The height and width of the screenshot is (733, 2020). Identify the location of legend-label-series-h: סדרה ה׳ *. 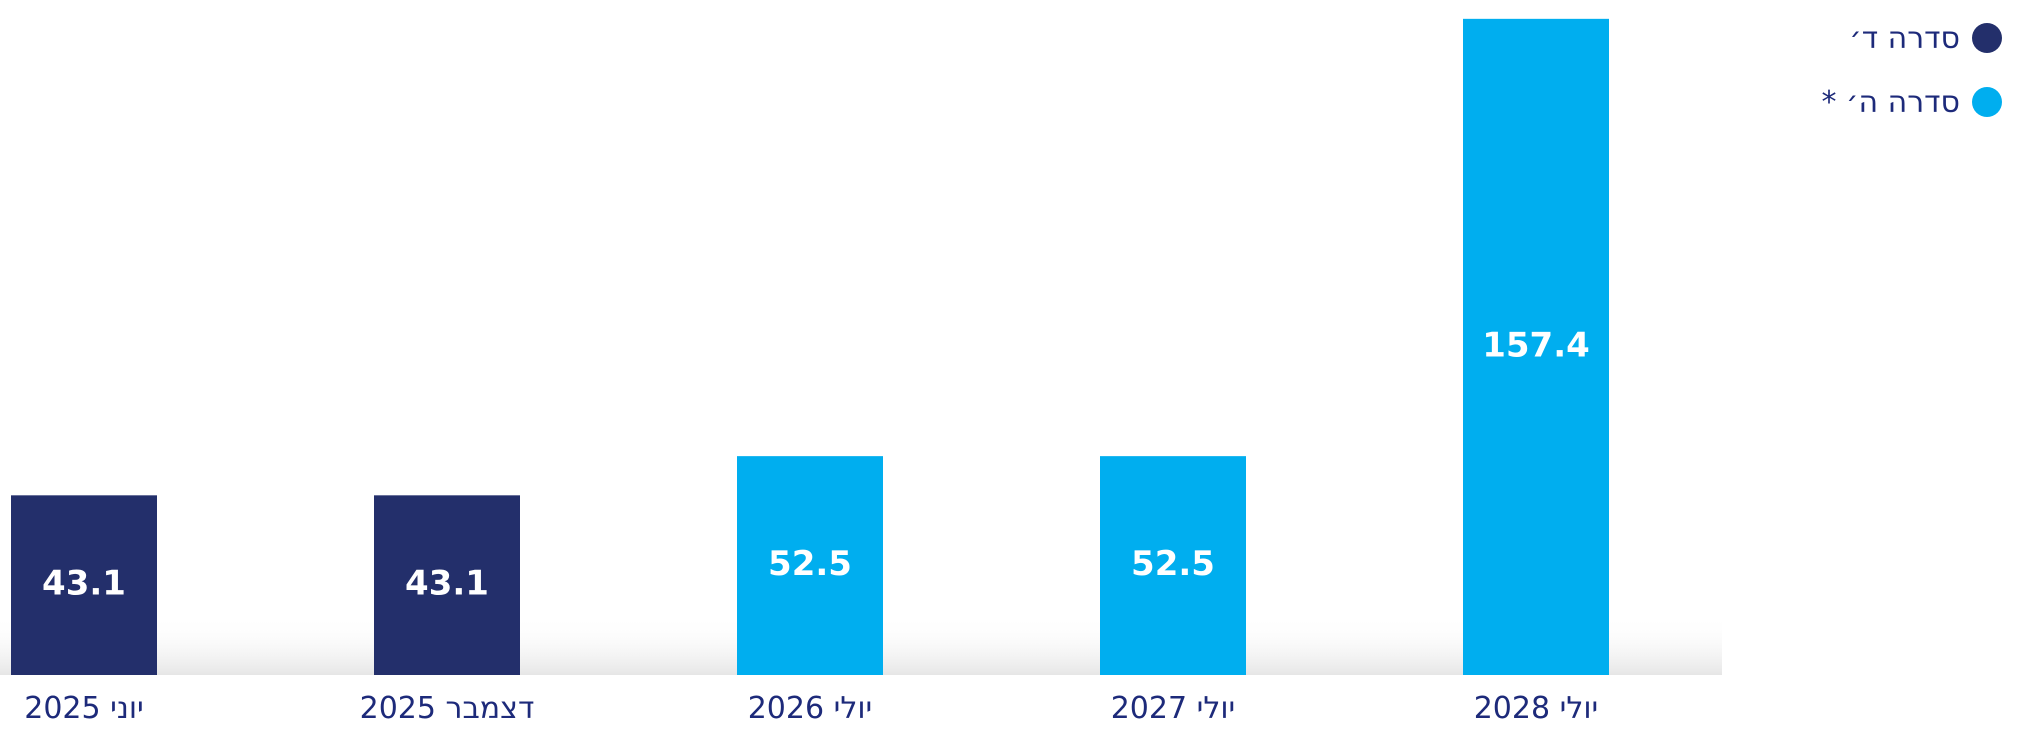
(1890, 102).